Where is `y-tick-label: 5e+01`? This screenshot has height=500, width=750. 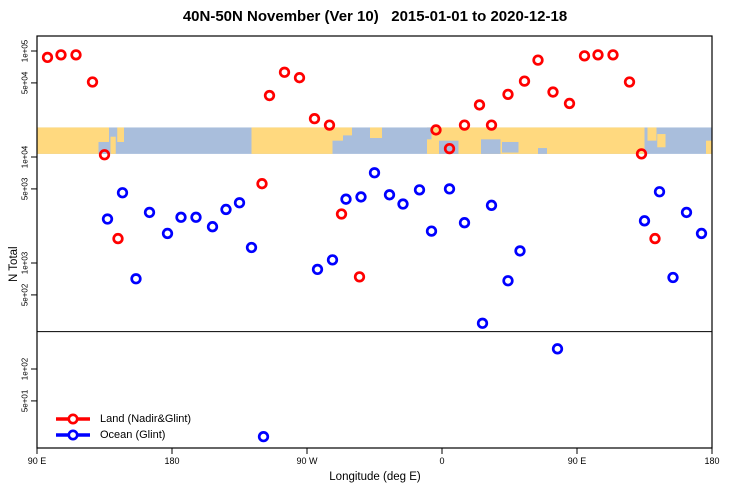 y-tick-label: 5e+01 is located at coordinates (25, 400).